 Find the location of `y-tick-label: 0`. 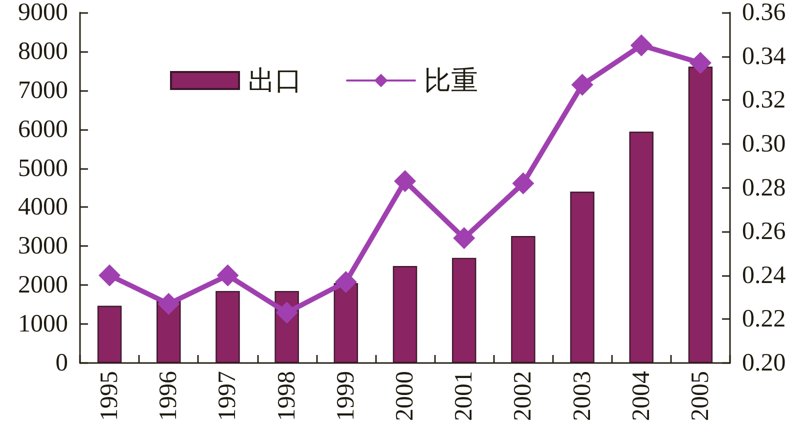

y-tick-label: 0 is located at coordinates (62, 363).